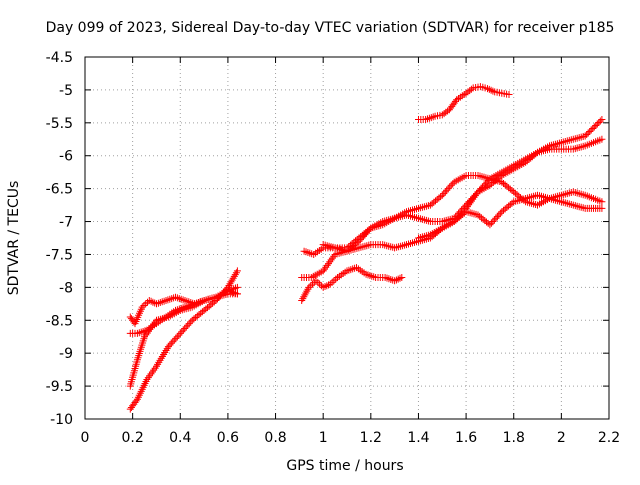  Describe the element at coordinates (59, 239) in the screenshot. I see `y-tick-labels: -4.5 -5 -5.5 -6 -6.5 -7 -7.5 -8 -8.5 -9 -9.5 -10` at that location.